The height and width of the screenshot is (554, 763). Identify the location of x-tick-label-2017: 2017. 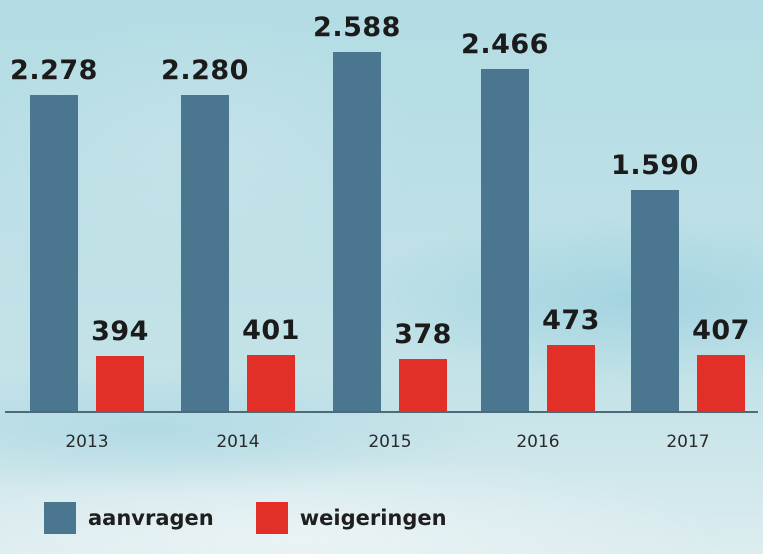
(688, 442).